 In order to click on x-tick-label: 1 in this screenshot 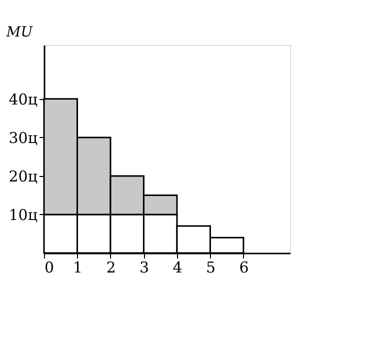, I will do `click(77, 267)`.